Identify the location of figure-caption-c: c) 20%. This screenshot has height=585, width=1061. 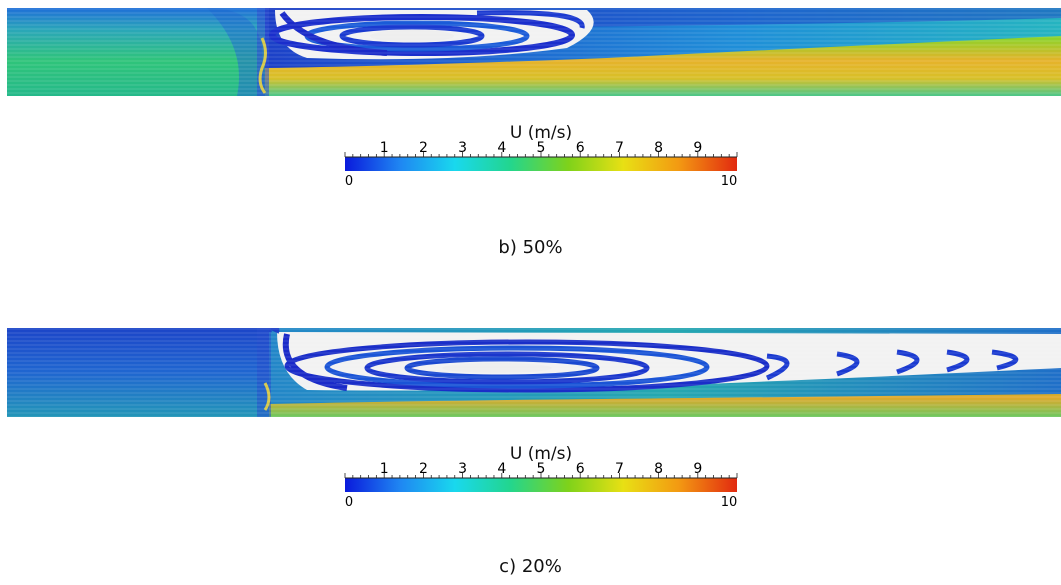
(530, 566).